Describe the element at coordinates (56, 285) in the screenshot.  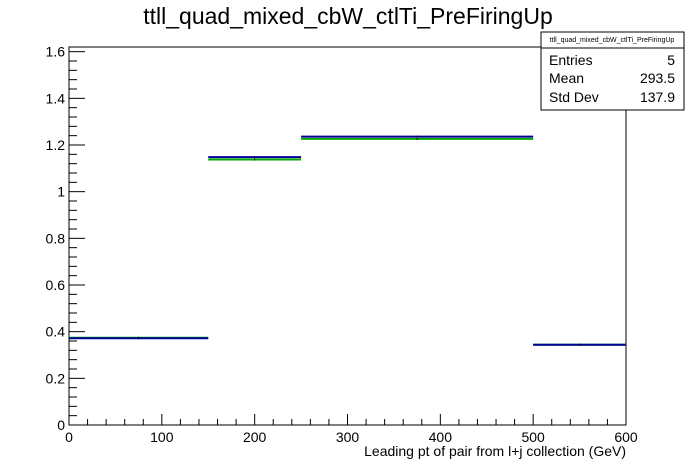
I see `y-tick-label: 0.6` at that location.